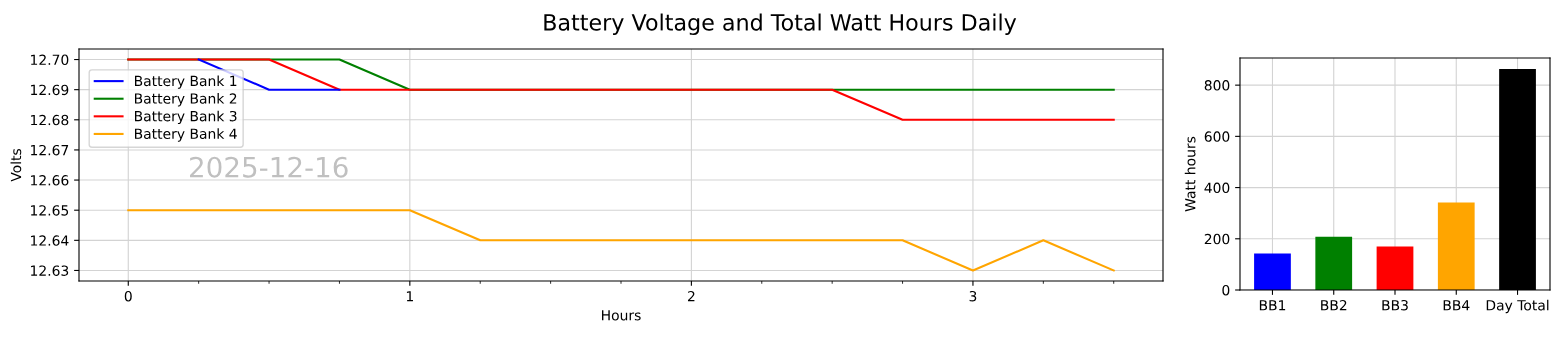  What do you see at coordinates (50, 240) in the screenshot?
I see `y-tick-label: 12.64` at bounding box center [50, 240].